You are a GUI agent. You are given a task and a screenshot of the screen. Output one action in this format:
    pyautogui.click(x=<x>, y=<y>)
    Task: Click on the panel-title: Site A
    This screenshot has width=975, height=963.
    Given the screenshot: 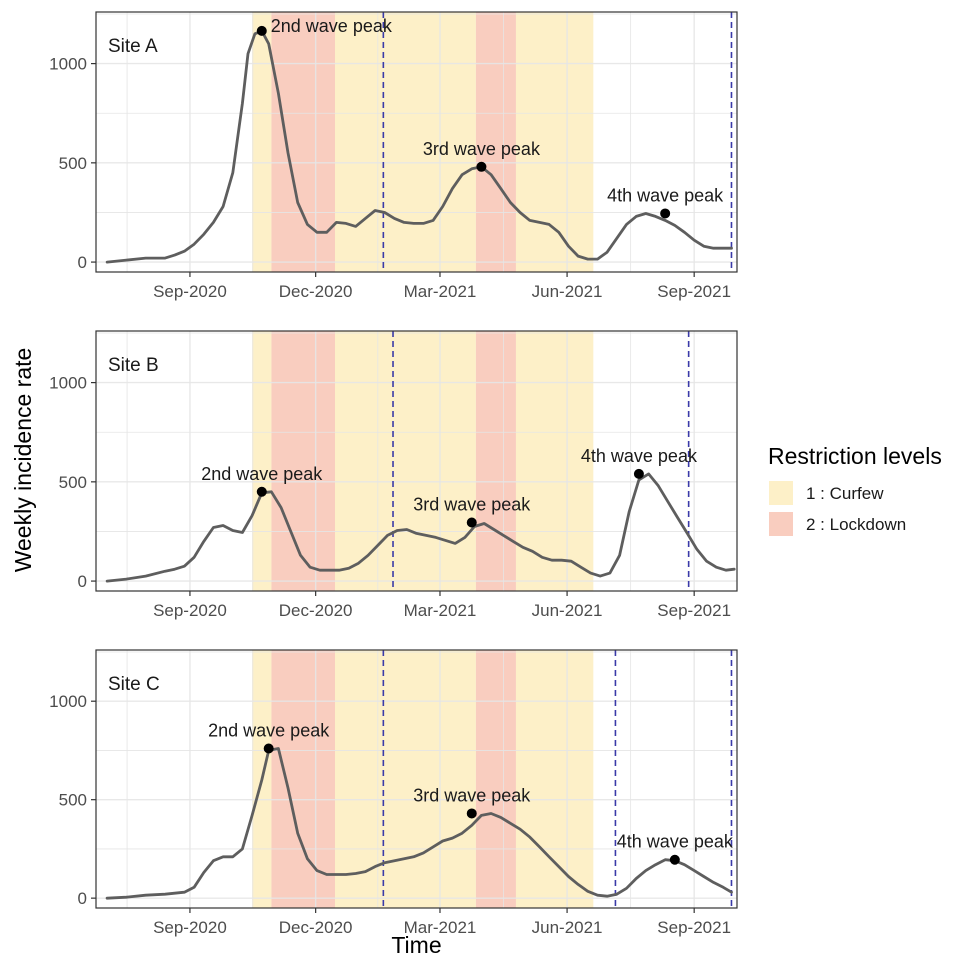 What is the action you would take?
    pyautogui.click(x=133, y=46)
    